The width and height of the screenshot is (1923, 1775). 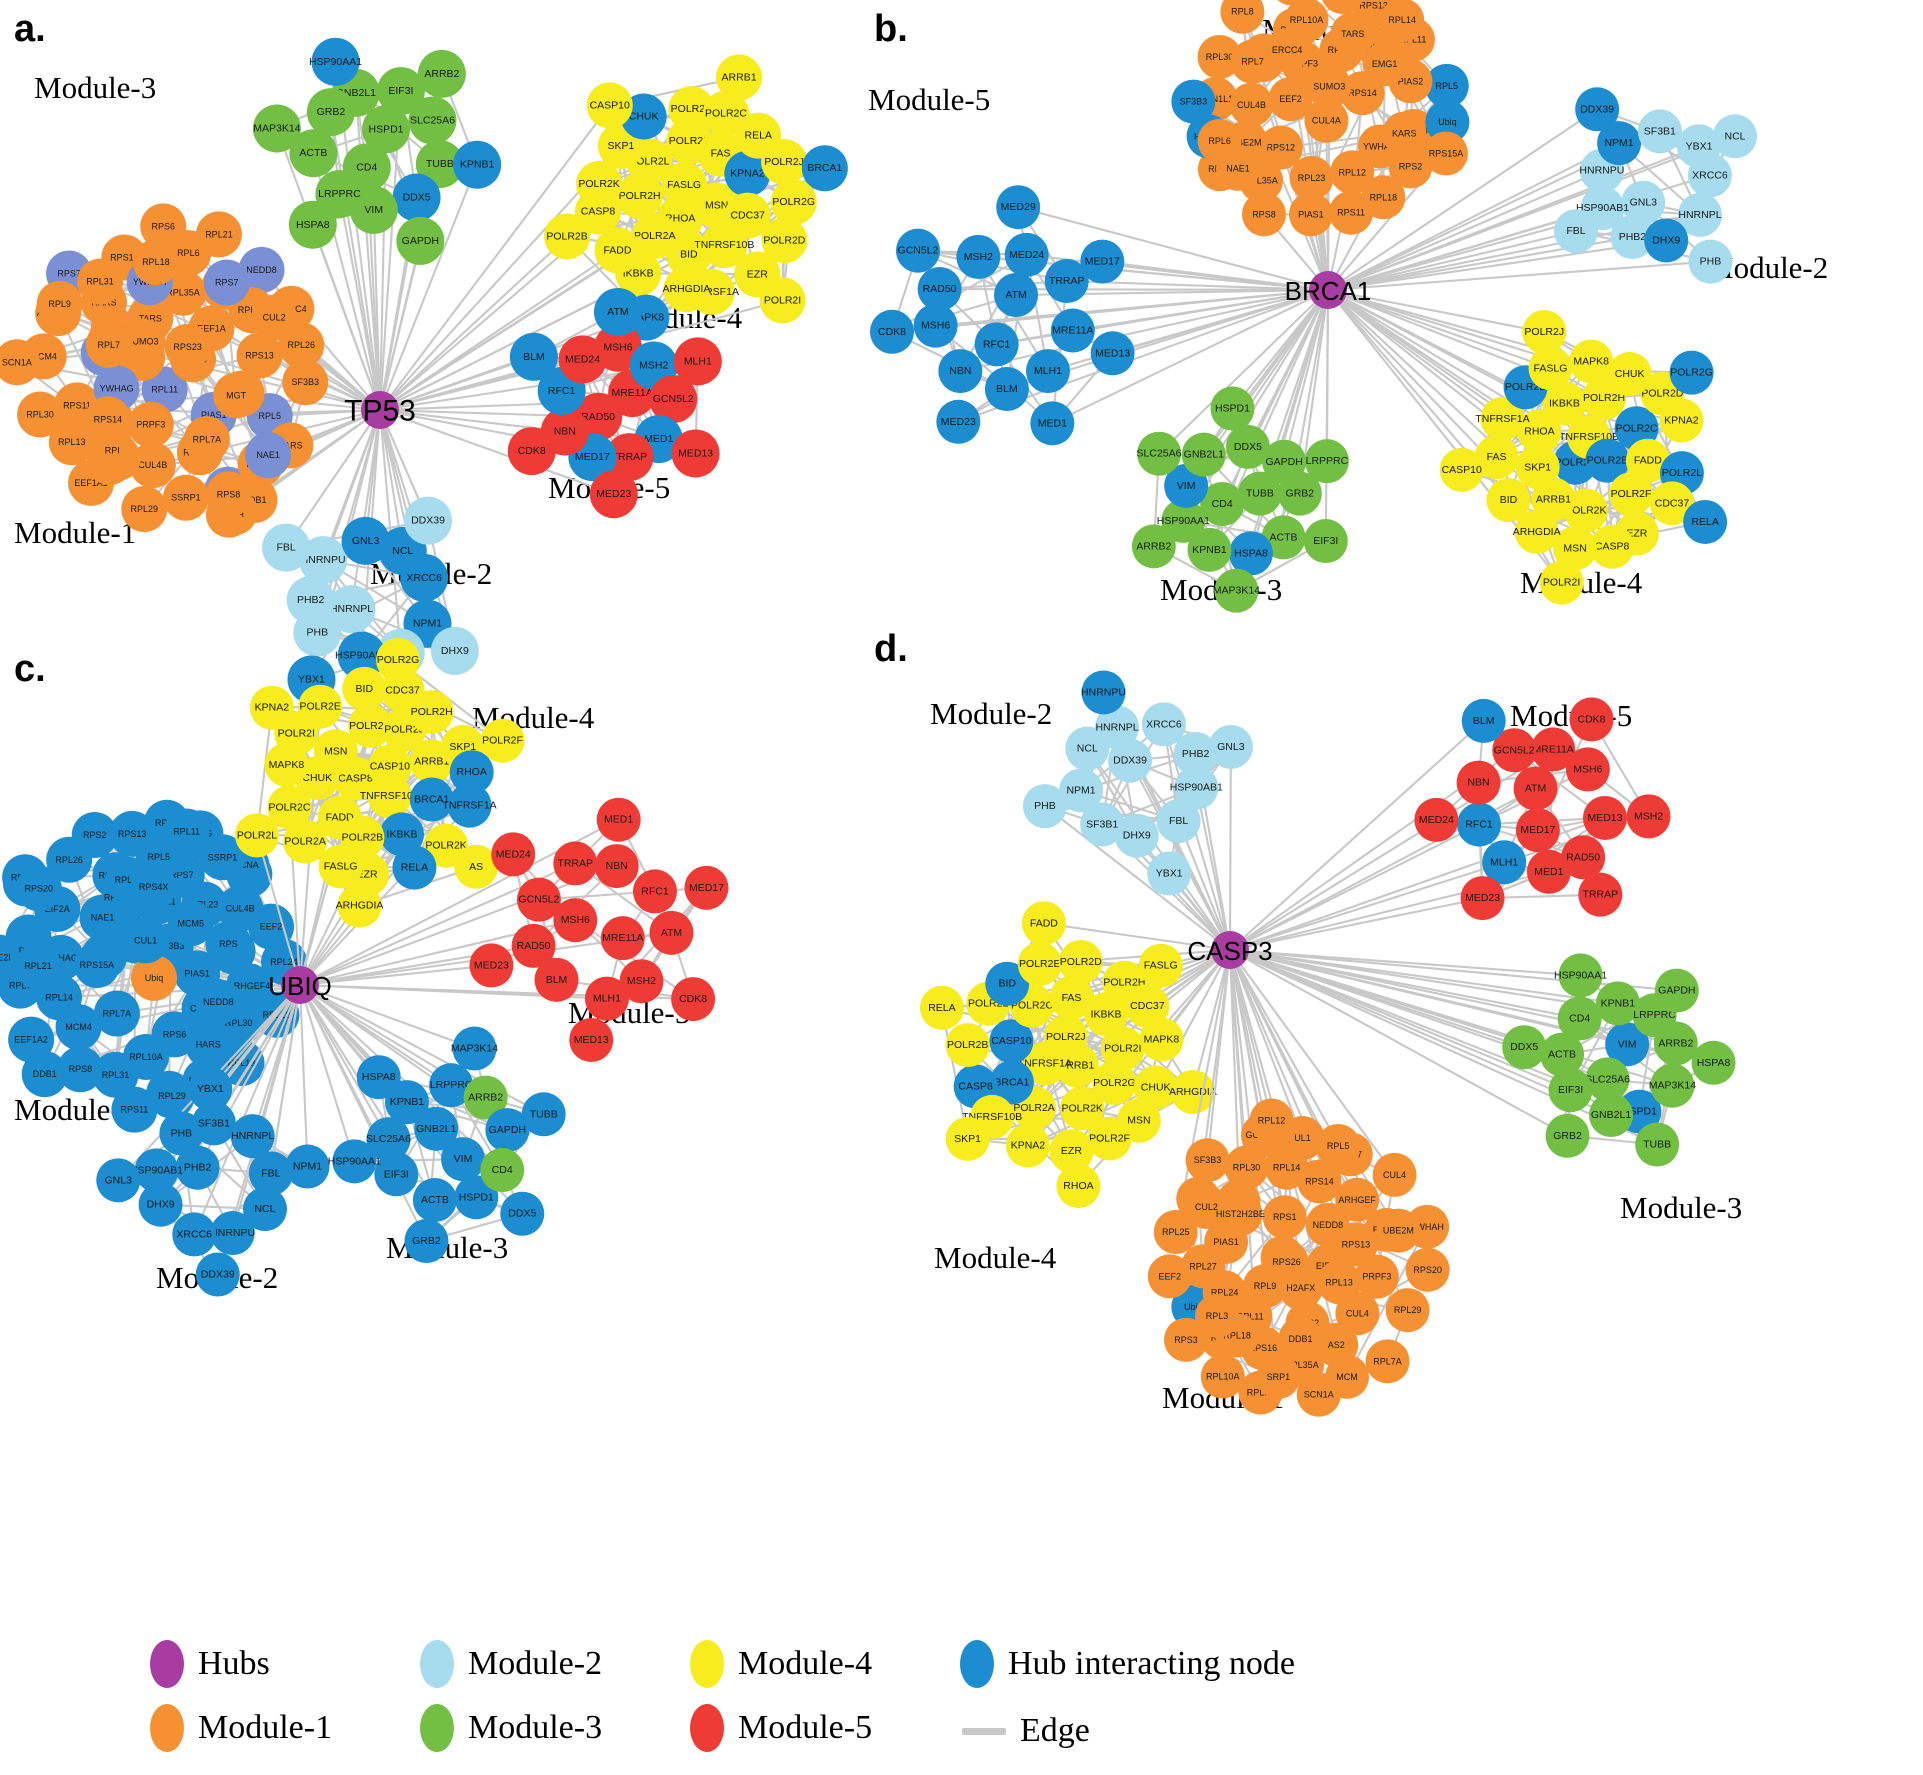 What do you see at coordinates (1271, 1120) in the screenshot?
I see `network-node: RPL12` at bounding box center [1271, 1120].